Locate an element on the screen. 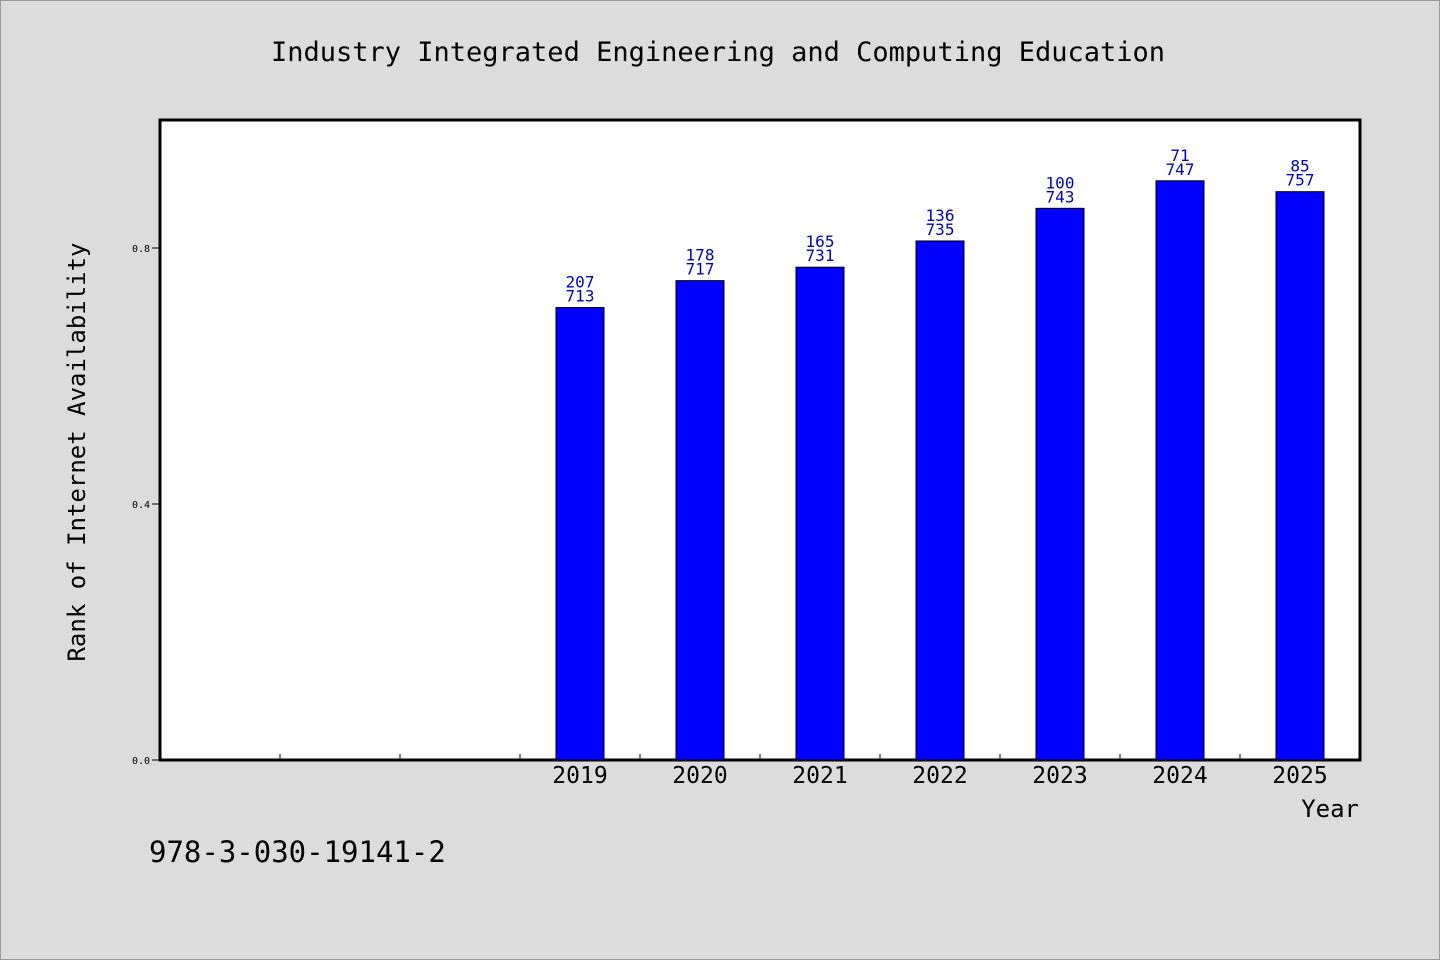  x-tick-label: 2022 is located at coordinates (939, 776).